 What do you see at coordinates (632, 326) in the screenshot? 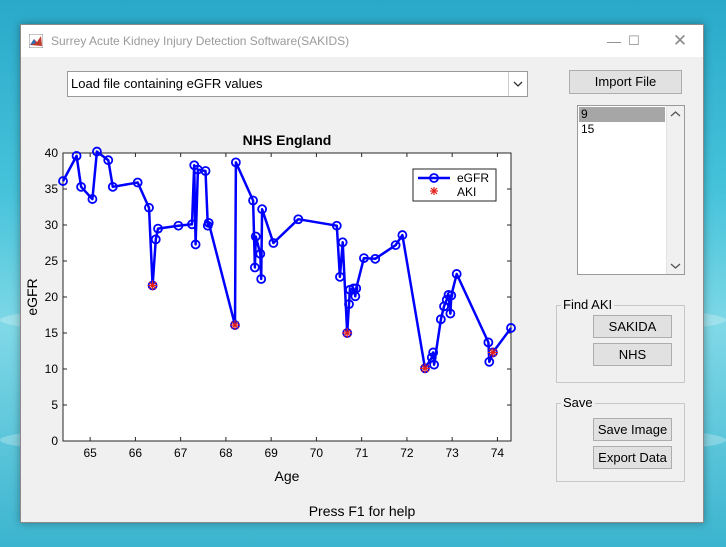
I see `sakida-button: SAKIDA` at bounding box center [632, 326].